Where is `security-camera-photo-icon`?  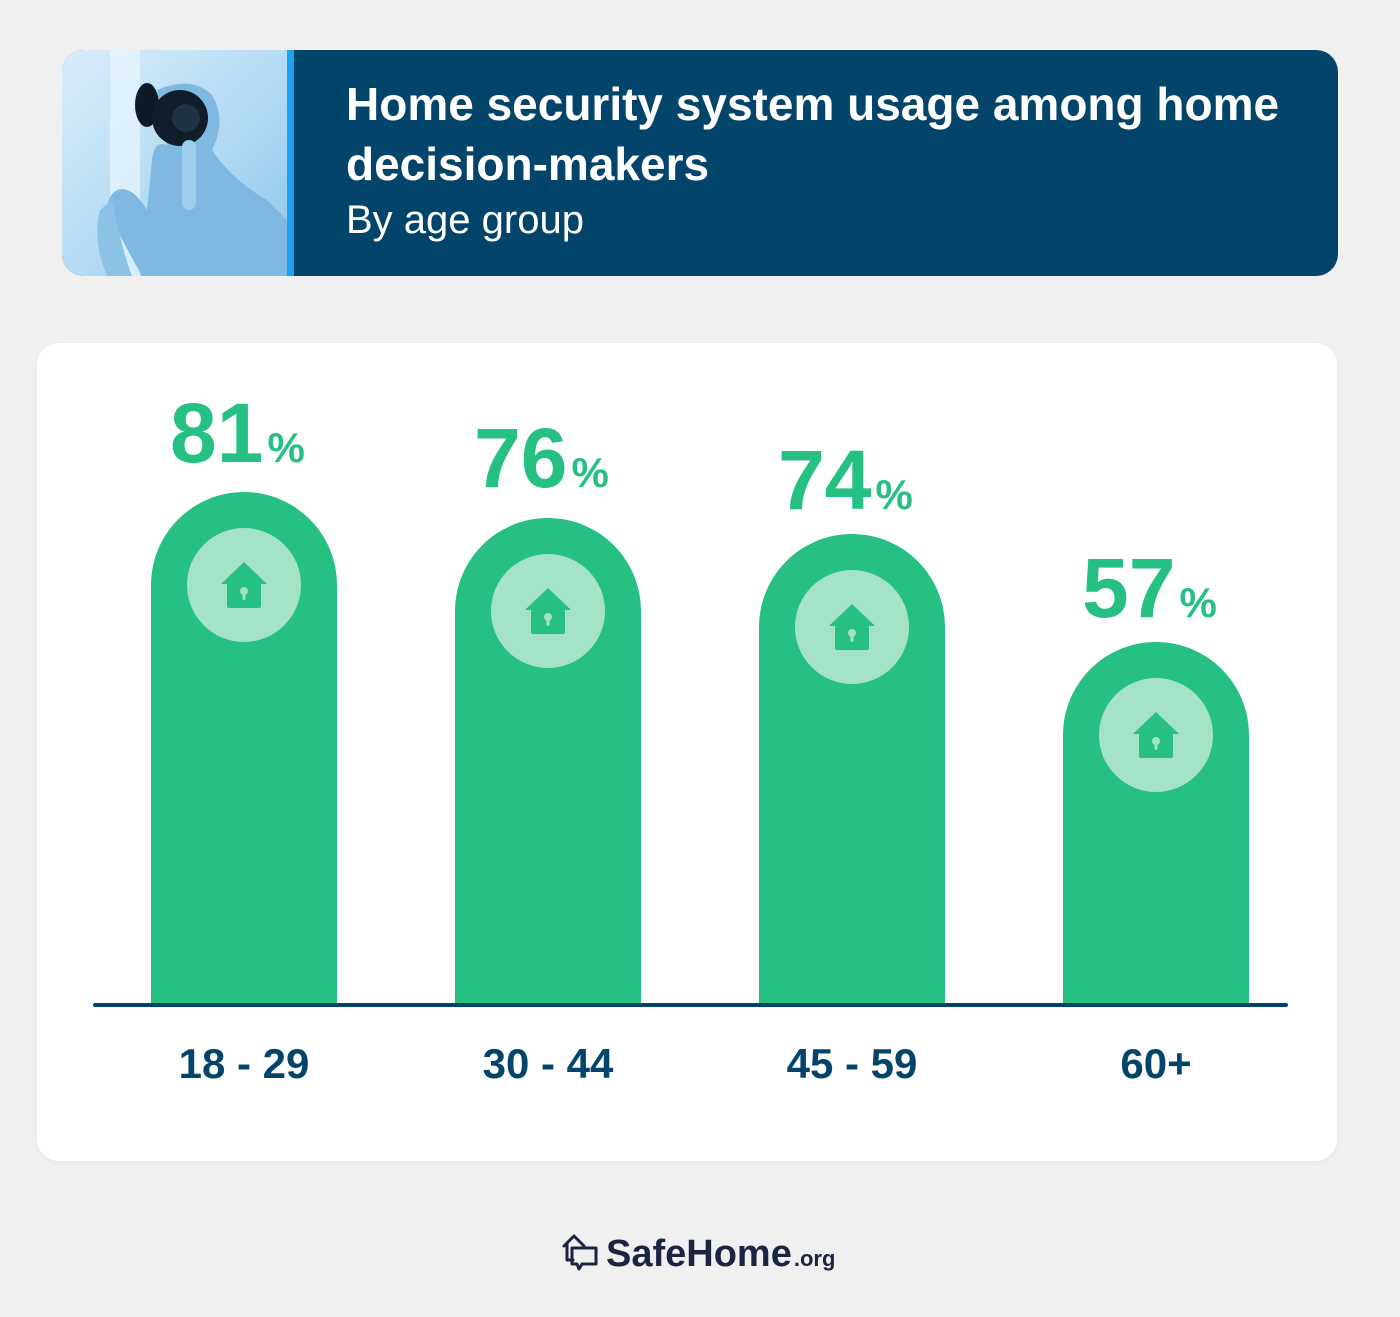 security-camera-photo-icon is located at coordinates (192, 163).